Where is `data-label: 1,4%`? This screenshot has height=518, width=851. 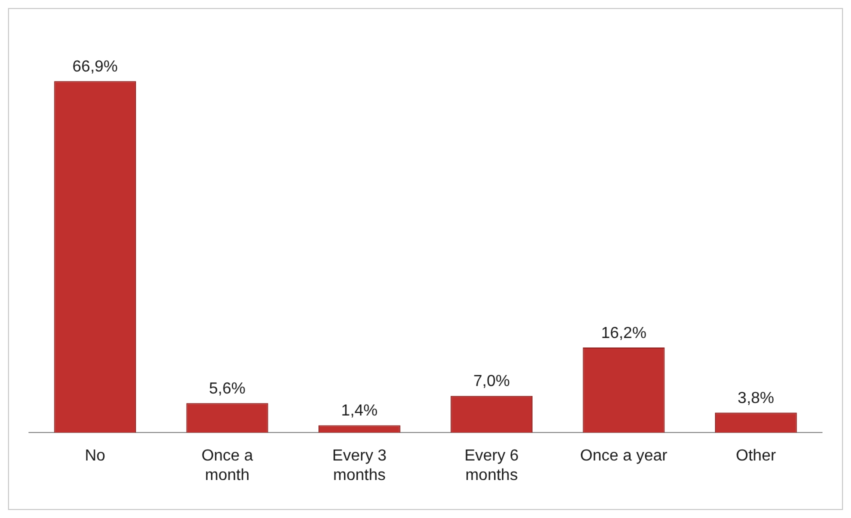 data-label: 1,4% is located at coordinates (359, 411).